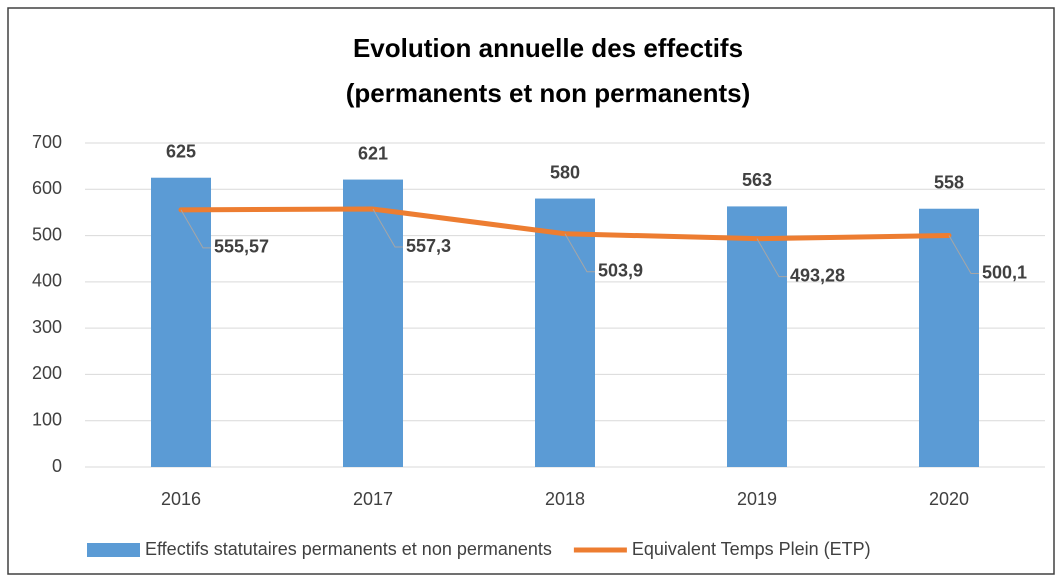 The image size is (1063, 582). Describe the element at coordinates (57, 466) in the screenshot. I see `y-tick-label: 0` at that location.